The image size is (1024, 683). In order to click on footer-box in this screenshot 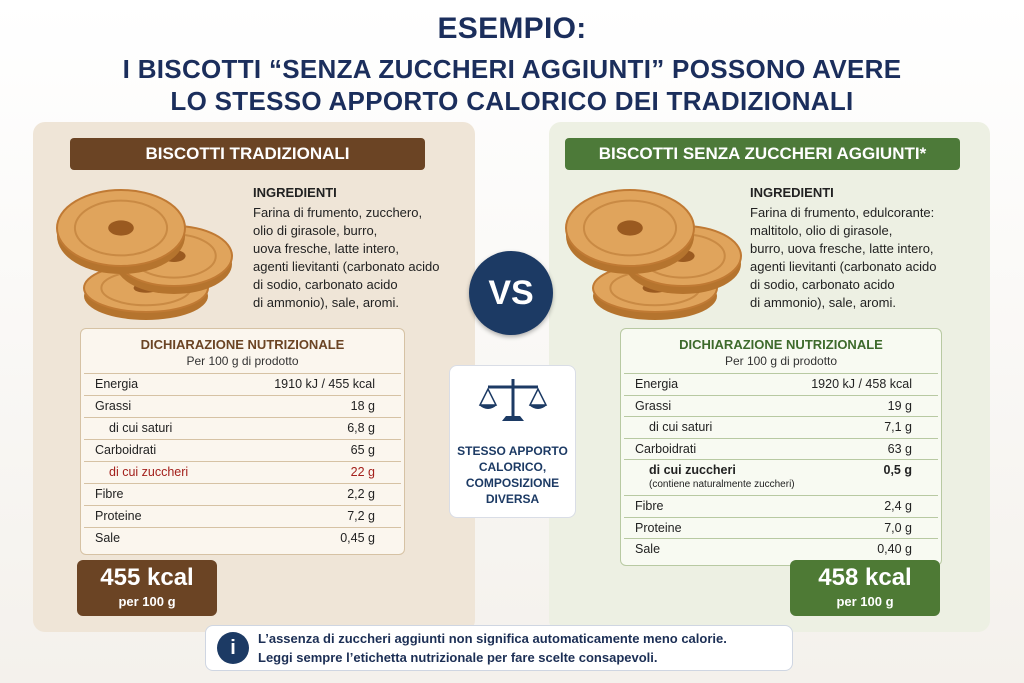, I will do `click(499, 648)`.